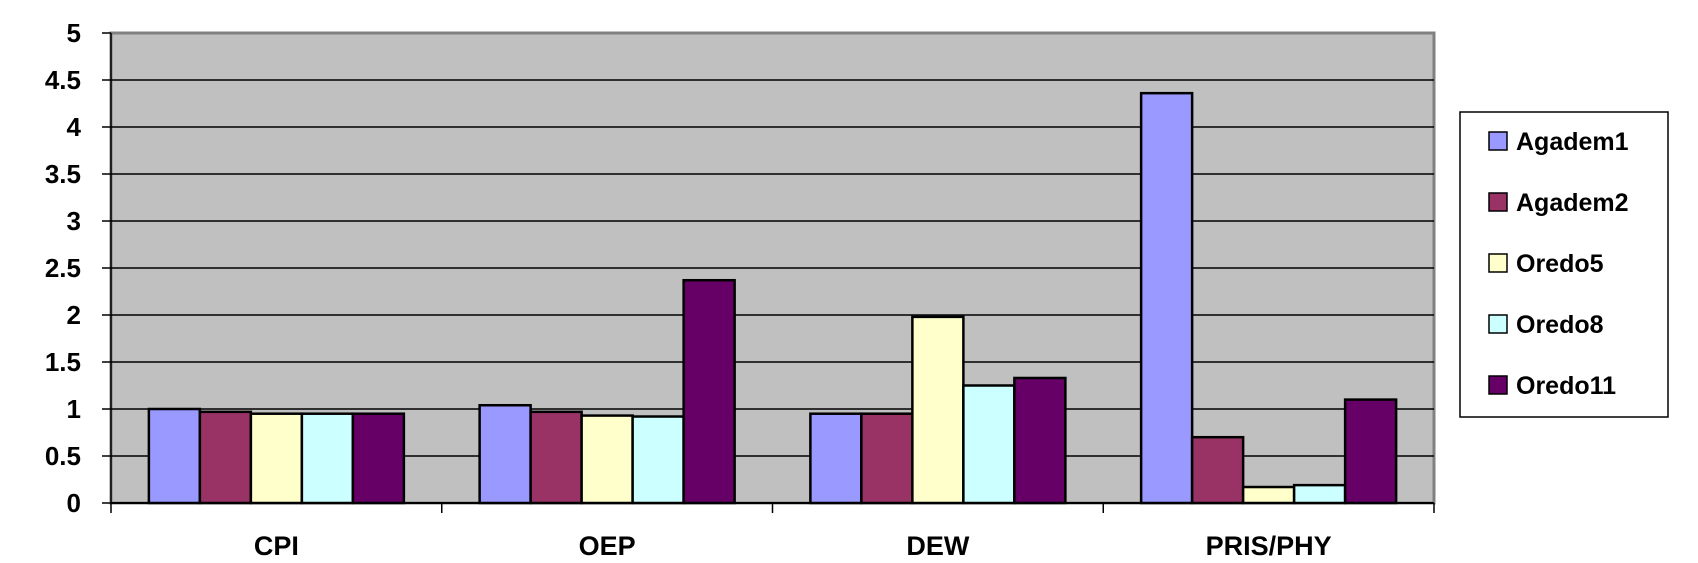 The width and height of the screenshot is (1698, 563). I want to click on bar-oredo8-cpi, so click(327, 458).